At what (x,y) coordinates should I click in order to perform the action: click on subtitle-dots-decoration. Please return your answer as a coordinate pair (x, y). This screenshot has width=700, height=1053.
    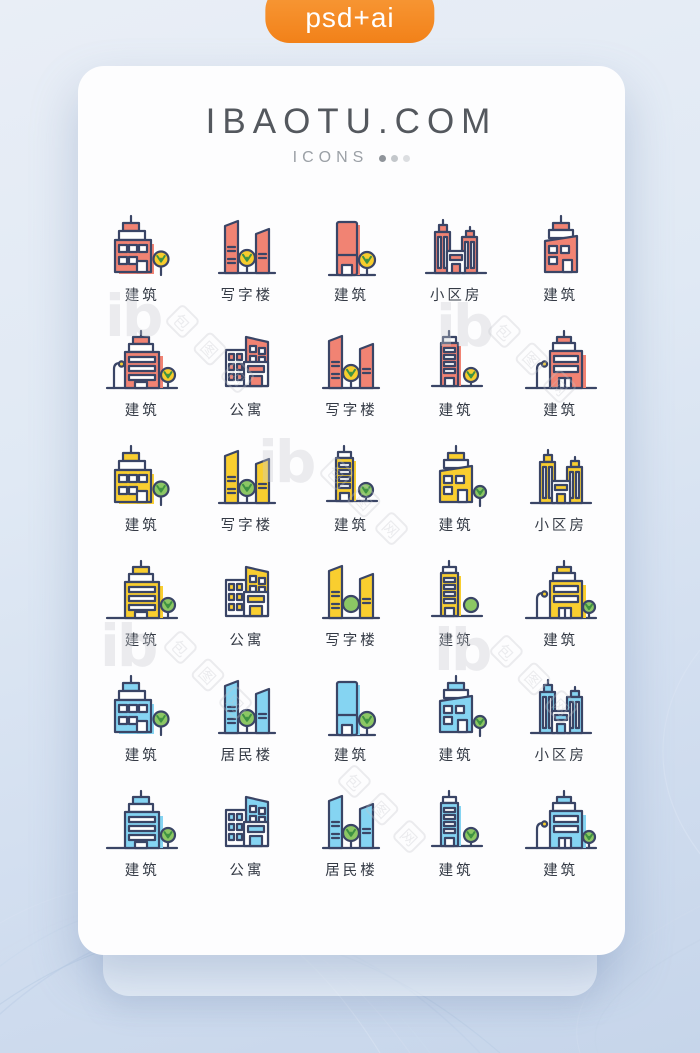
    Looking at the image, I should click on (395, 158).